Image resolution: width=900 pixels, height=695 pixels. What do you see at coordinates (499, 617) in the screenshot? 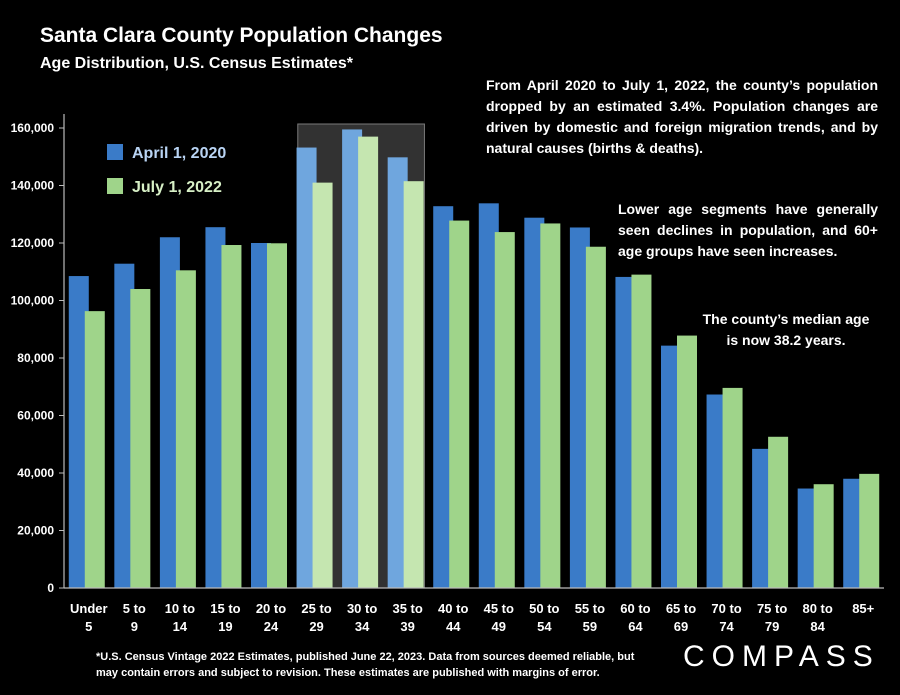
I see `x-tick-label: 45 to 49` at bounding box center [499, 617].